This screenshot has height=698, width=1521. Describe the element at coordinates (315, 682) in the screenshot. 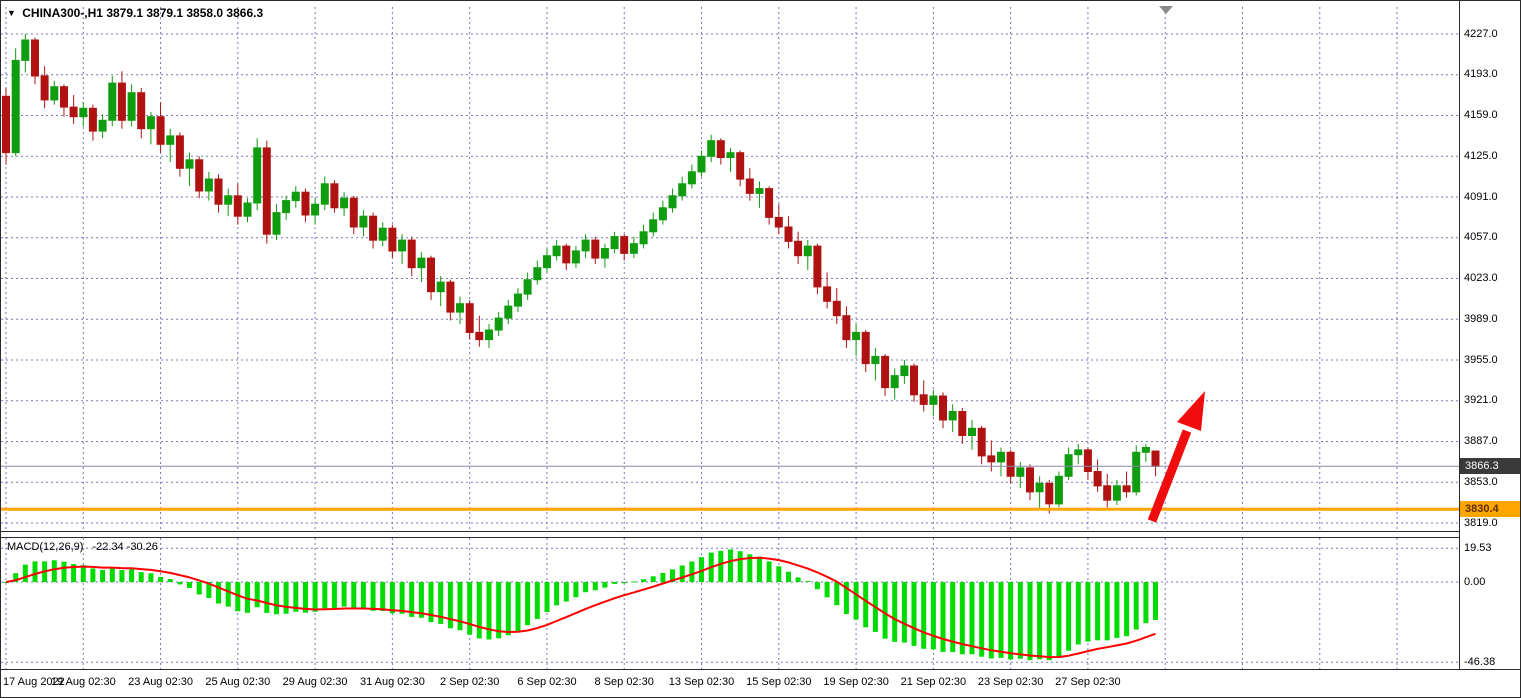

I see `time-tick-label: 29 Aug 02:30` at that location.